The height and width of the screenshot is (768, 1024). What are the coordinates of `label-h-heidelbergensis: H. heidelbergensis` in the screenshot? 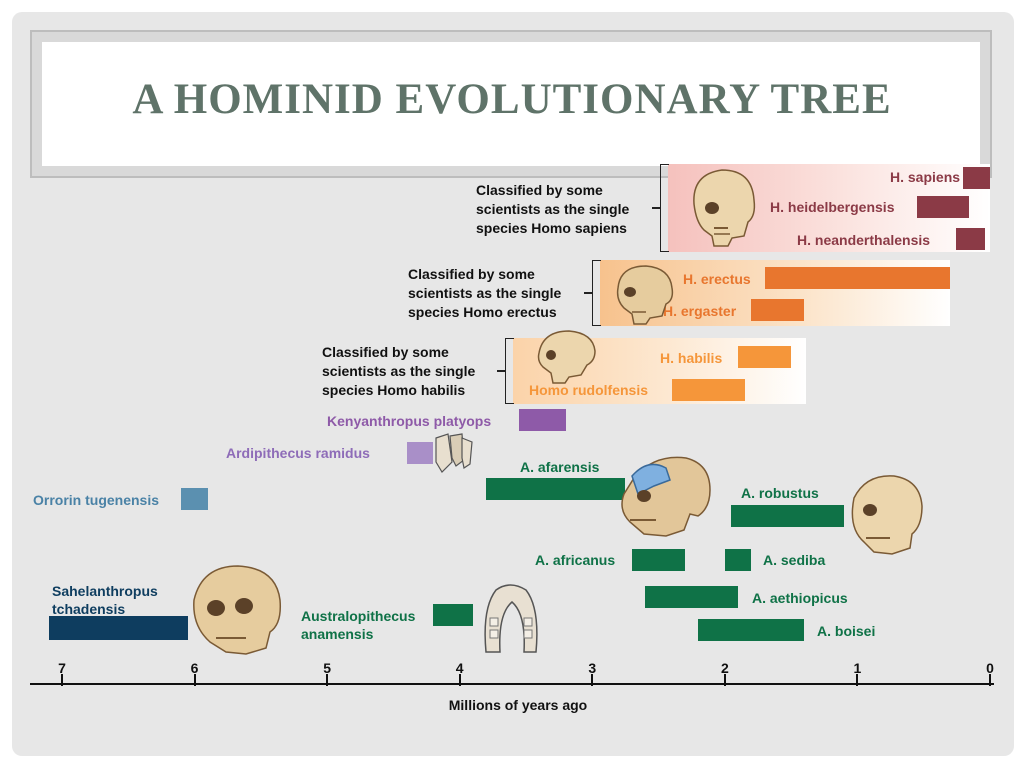 It's located at (832, 207).